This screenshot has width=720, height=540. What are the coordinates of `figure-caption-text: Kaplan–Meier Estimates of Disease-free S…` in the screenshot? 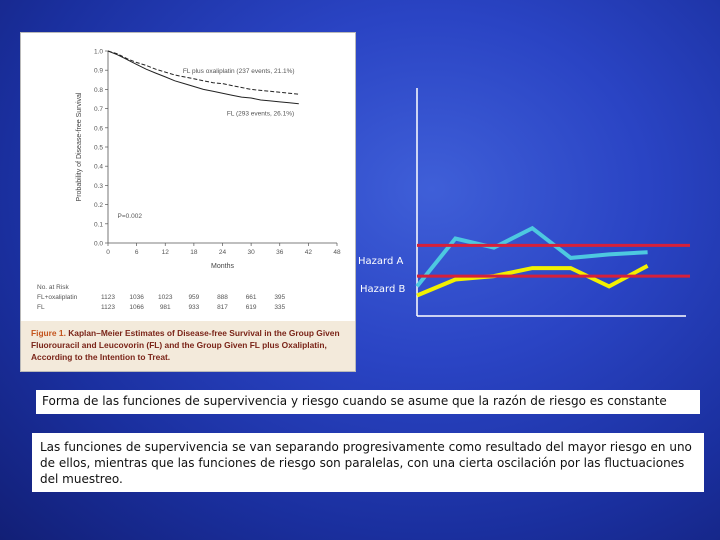 It's located at (185, 345).